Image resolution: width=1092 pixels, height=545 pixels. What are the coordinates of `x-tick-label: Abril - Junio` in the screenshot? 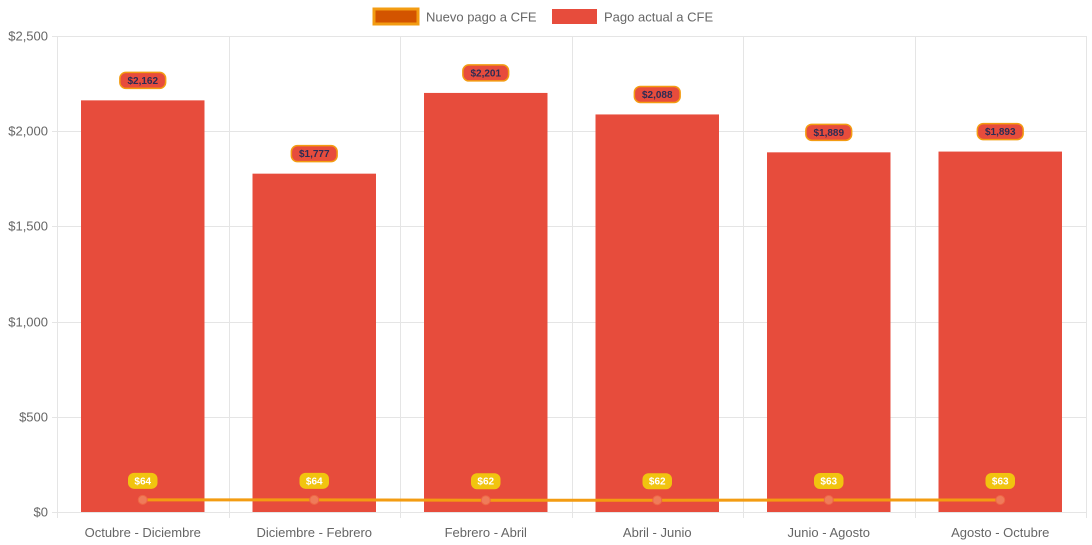 It's located at (657, 532).